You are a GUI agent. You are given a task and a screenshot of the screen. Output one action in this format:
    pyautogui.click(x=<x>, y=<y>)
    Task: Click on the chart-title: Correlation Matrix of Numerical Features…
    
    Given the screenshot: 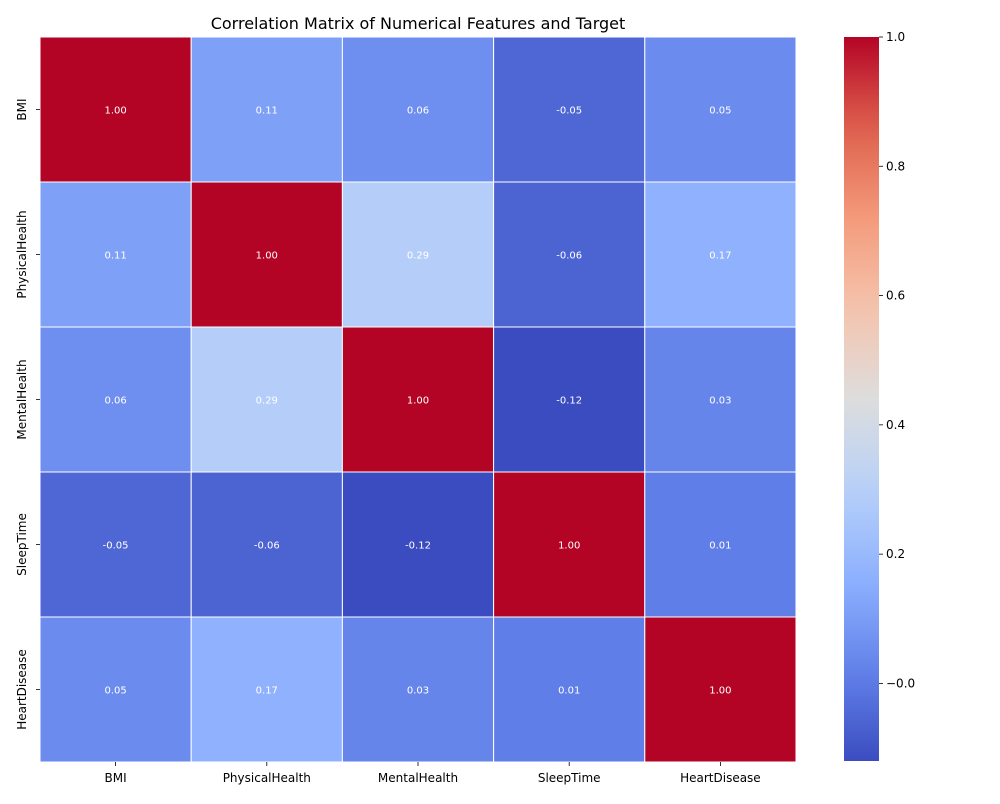 What is the action you would take?
    pyautogui.click(x=418, y=23)
    